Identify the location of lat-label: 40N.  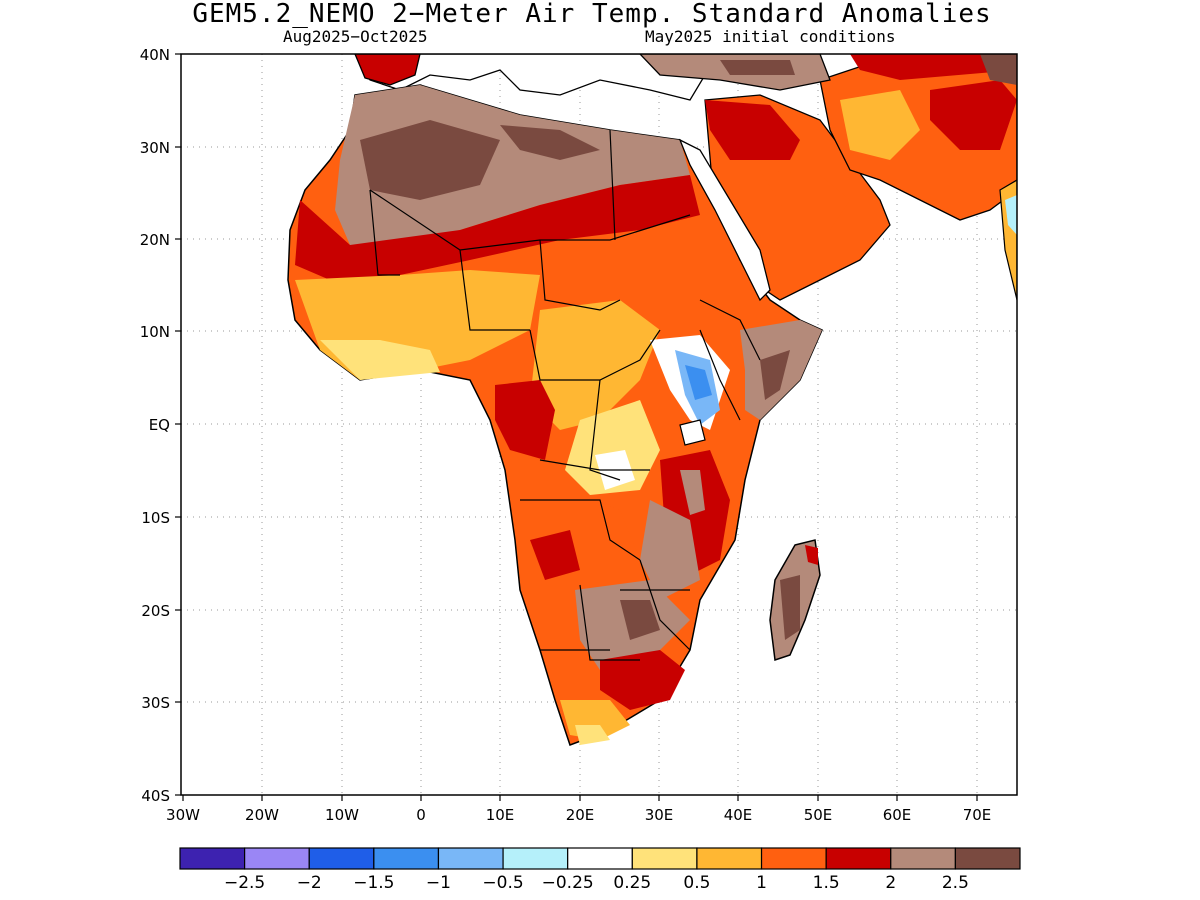
(155, 55).